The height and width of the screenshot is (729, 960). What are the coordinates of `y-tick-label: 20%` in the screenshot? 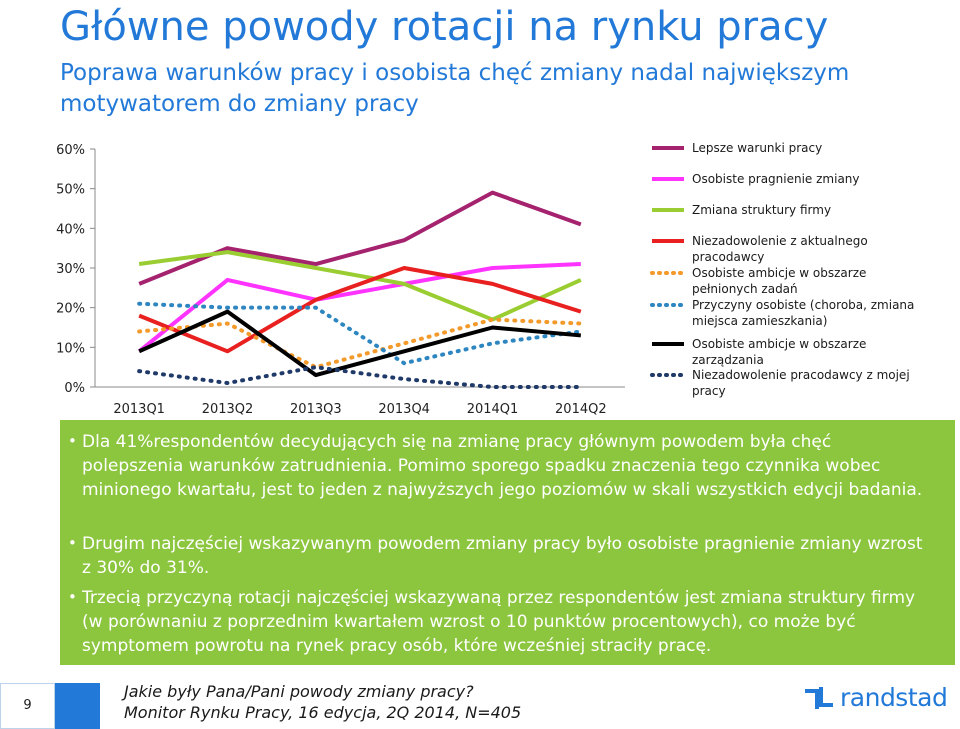 It's located at (70, 309).